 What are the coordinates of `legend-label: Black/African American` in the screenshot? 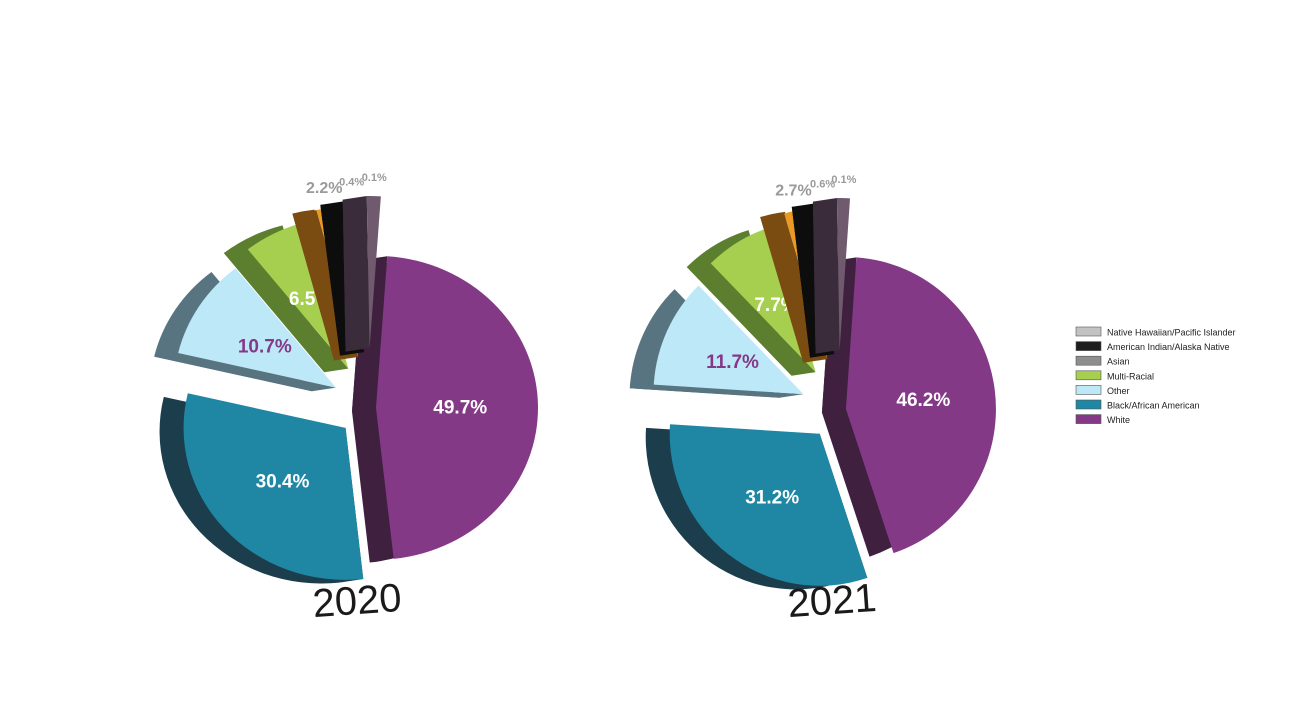 It's located at (1153, 406).